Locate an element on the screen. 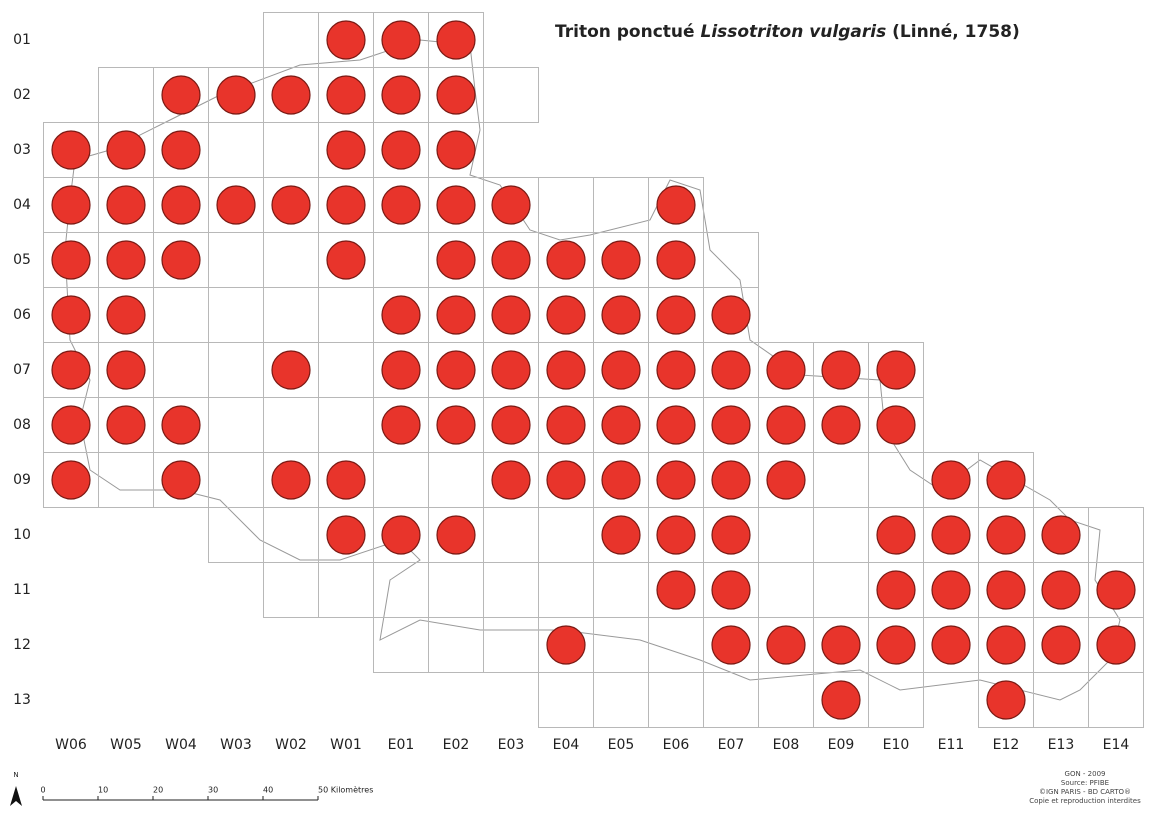 This screenshot has width=1151, height=814. column-label: E06 is located at coordinates (676, 745).